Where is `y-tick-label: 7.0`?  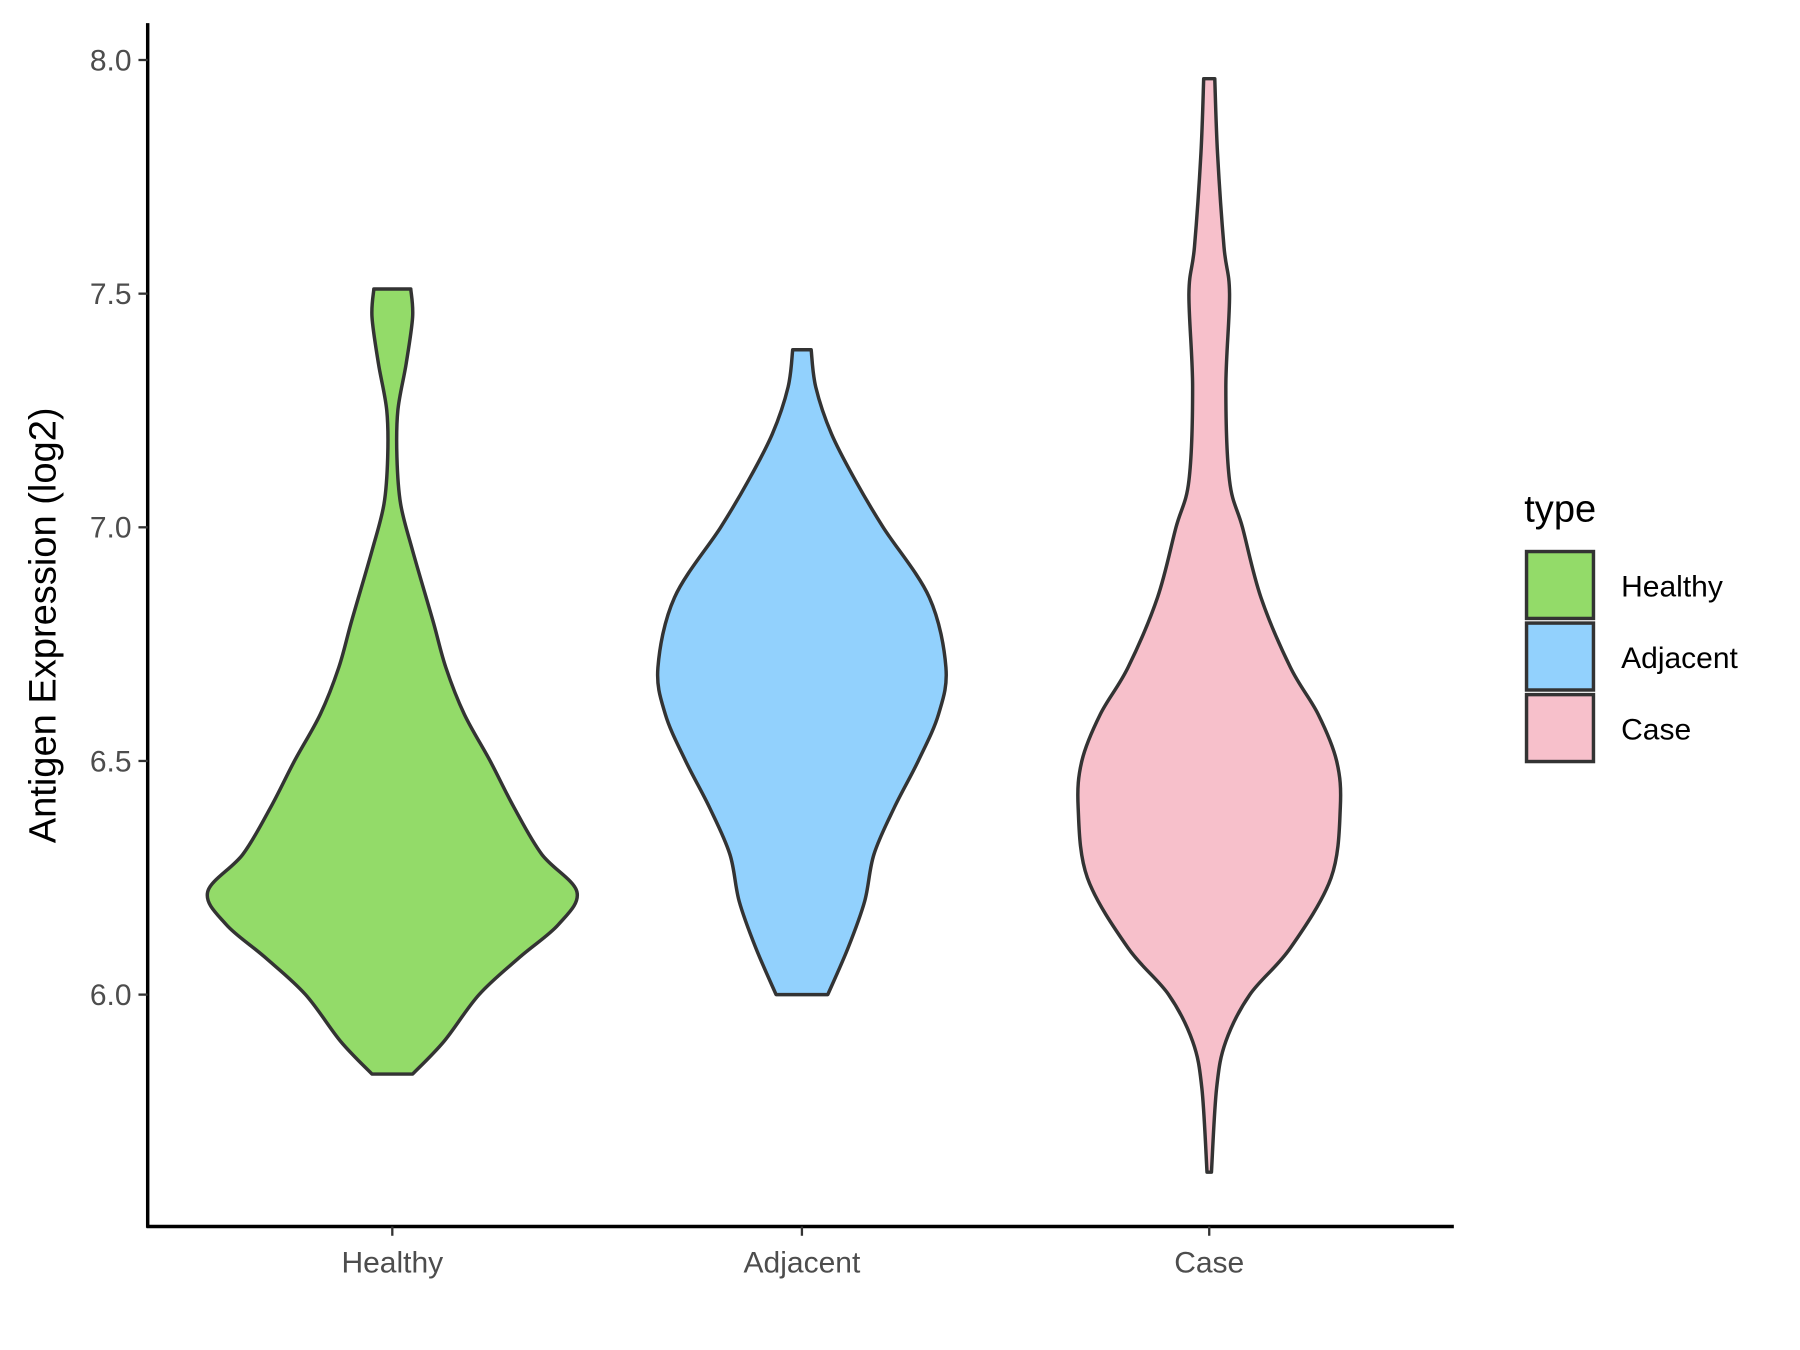
y-tick-label: 7.0 is located at coordinates (111, 528).